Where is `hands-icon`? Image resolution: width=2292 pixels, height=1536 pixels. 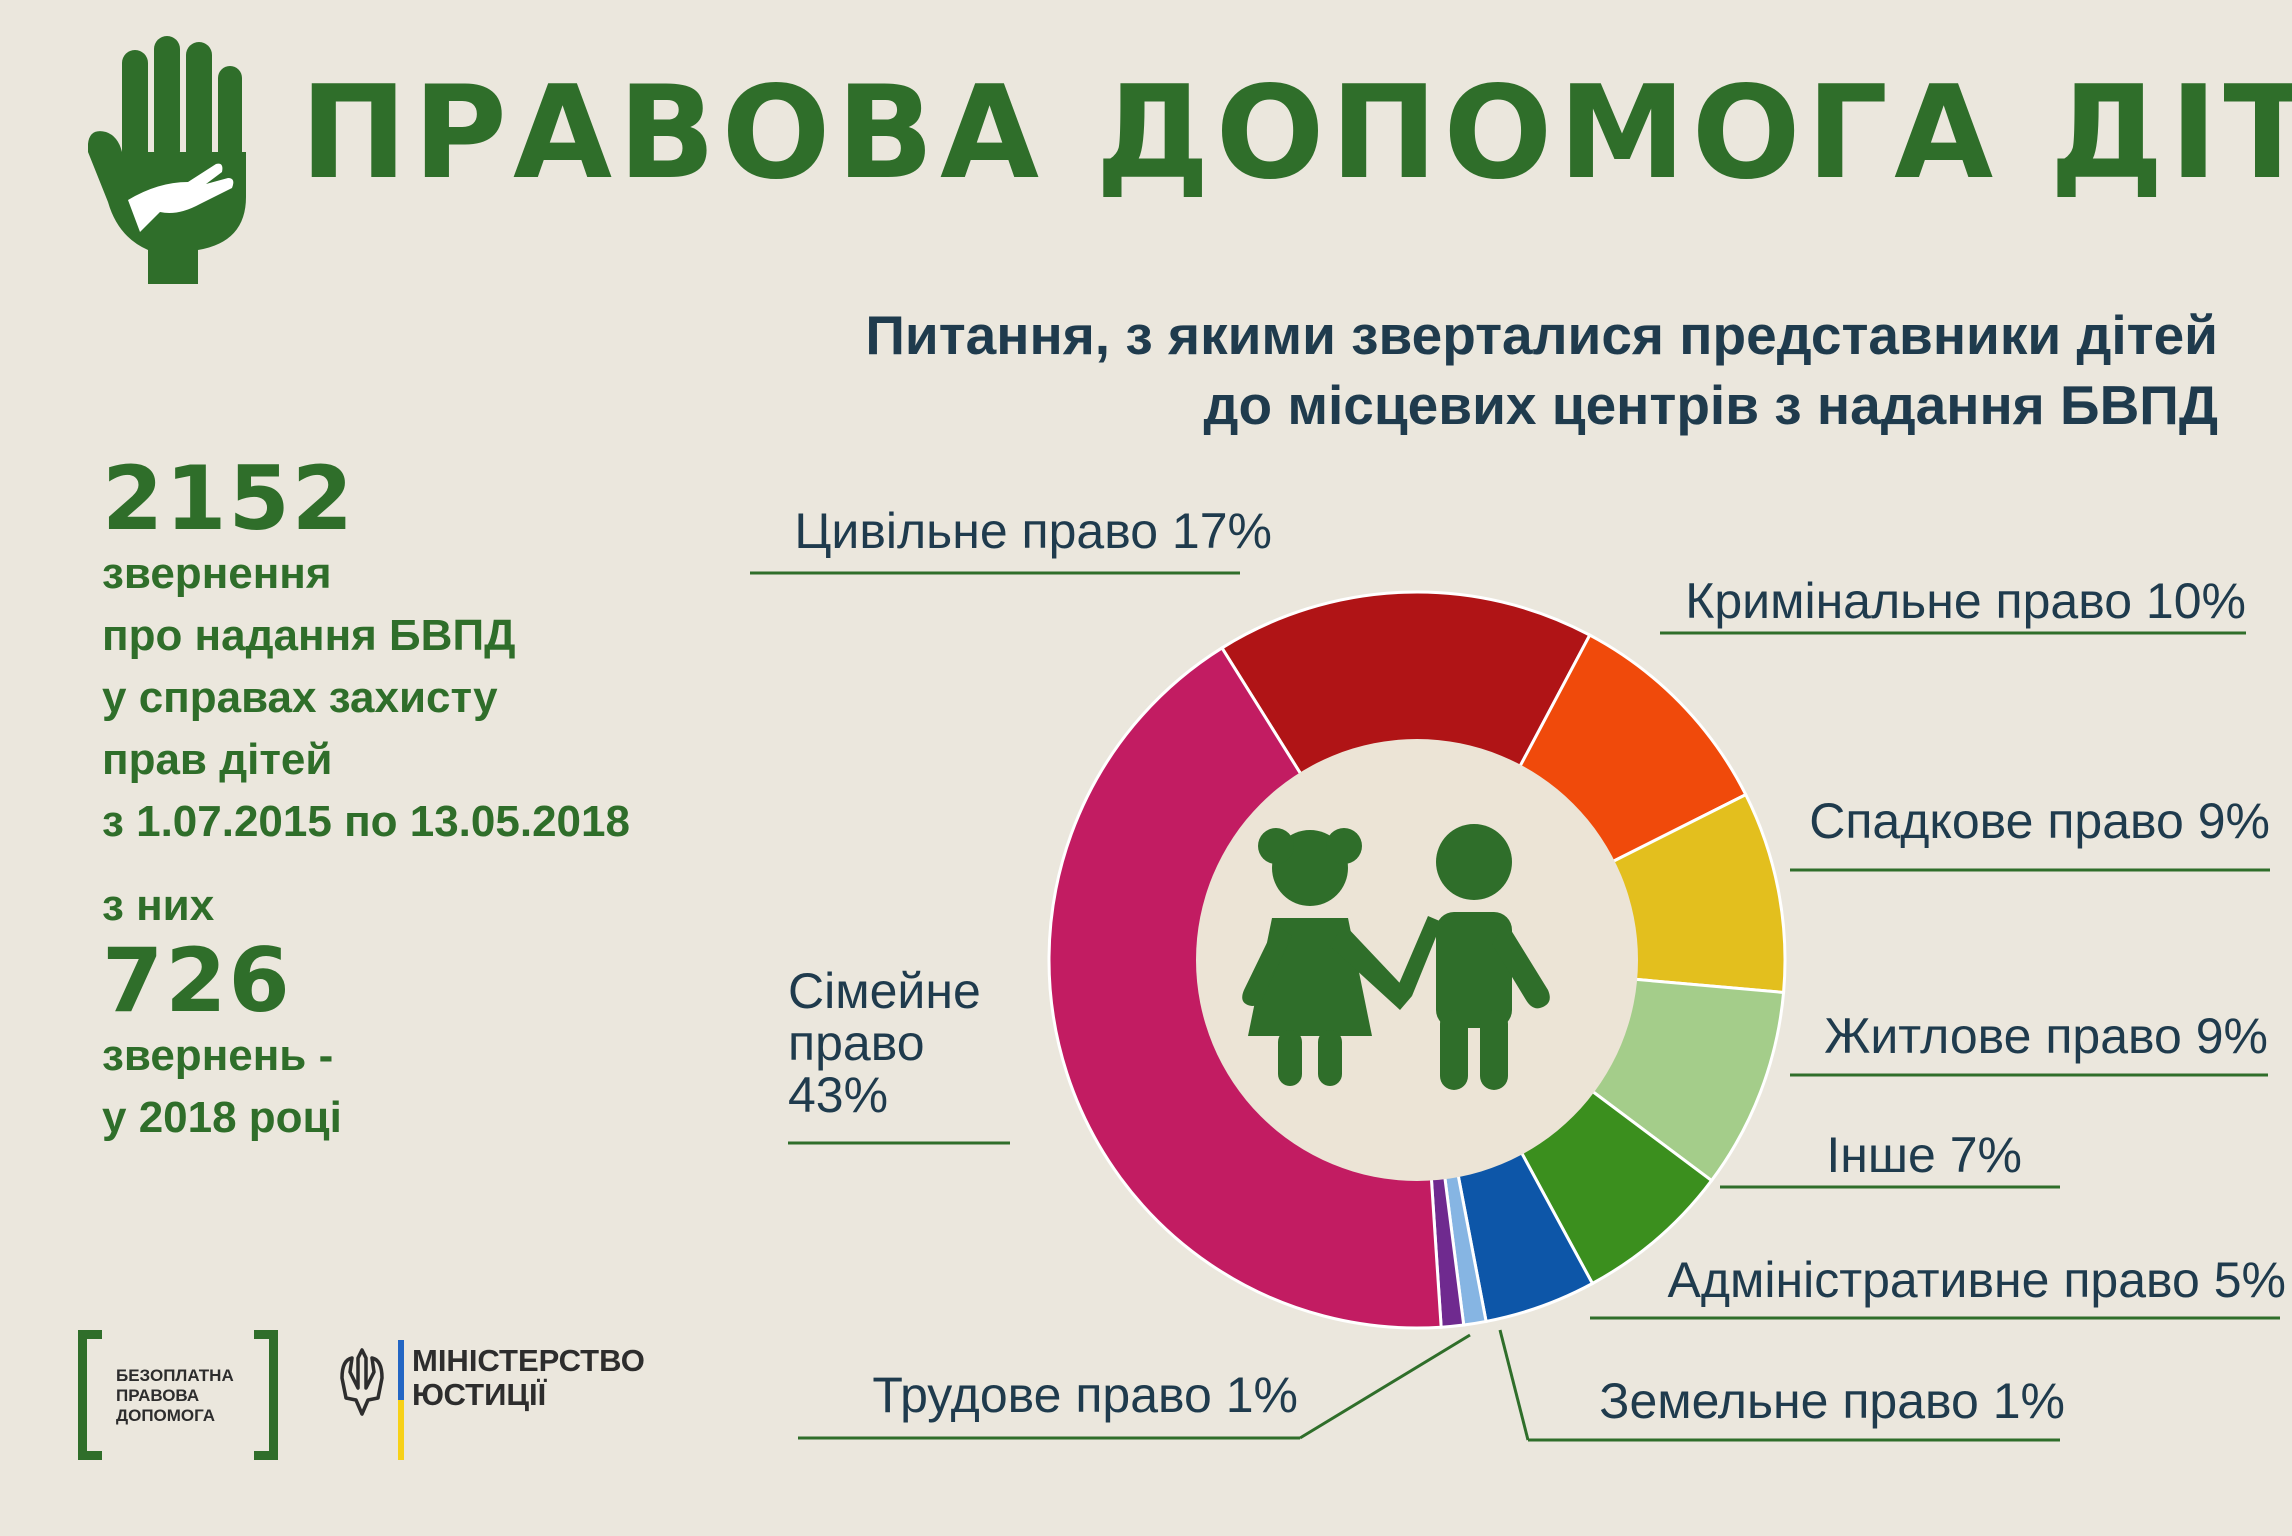
hands-icon is located at coordinates (167, 160).